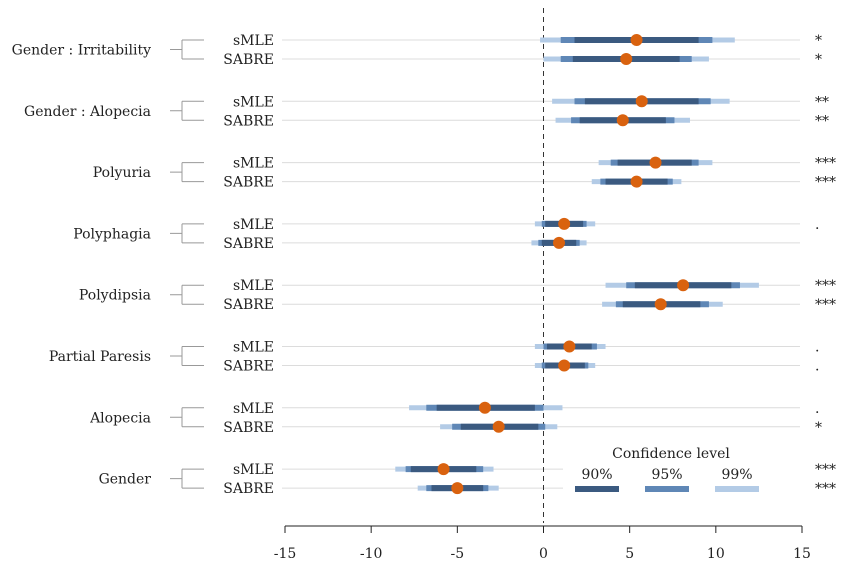 This screenshot has width=848, height=576. I want to click on legend-item-label: 95%, so click(666, 475).